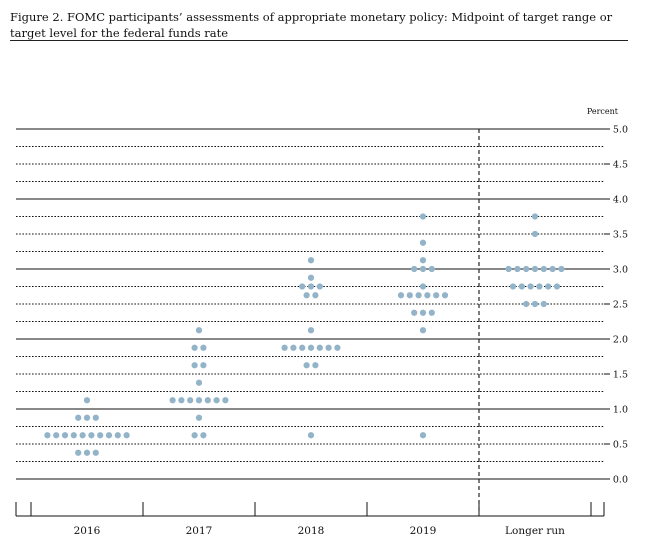  What do you see at coordinates (603, 111) in the screenshot?
I see `y-unit-label: Percent` at bounding box center [603, 111].